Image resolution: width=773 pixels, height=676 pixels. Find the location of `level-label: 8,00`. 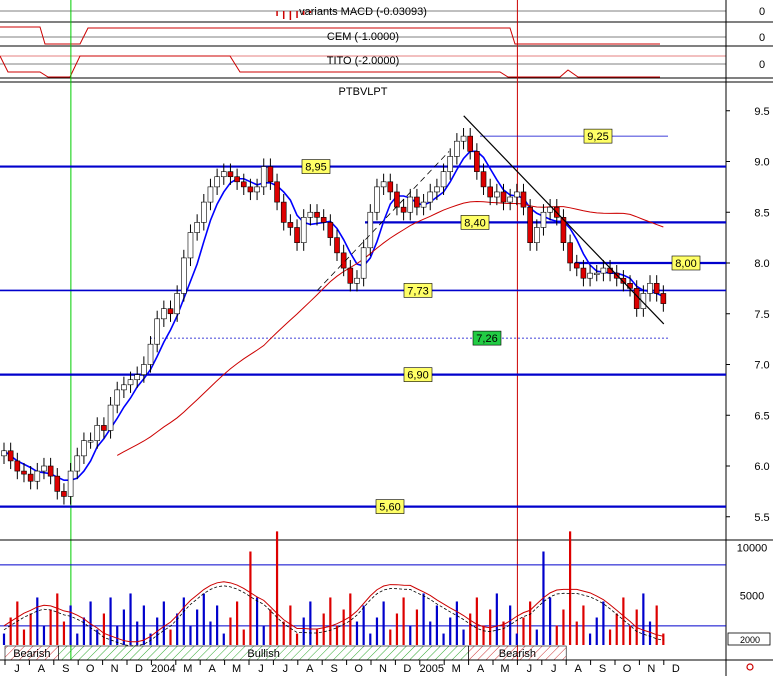

level-label: 8,00 is located at coordinates (685, 264).